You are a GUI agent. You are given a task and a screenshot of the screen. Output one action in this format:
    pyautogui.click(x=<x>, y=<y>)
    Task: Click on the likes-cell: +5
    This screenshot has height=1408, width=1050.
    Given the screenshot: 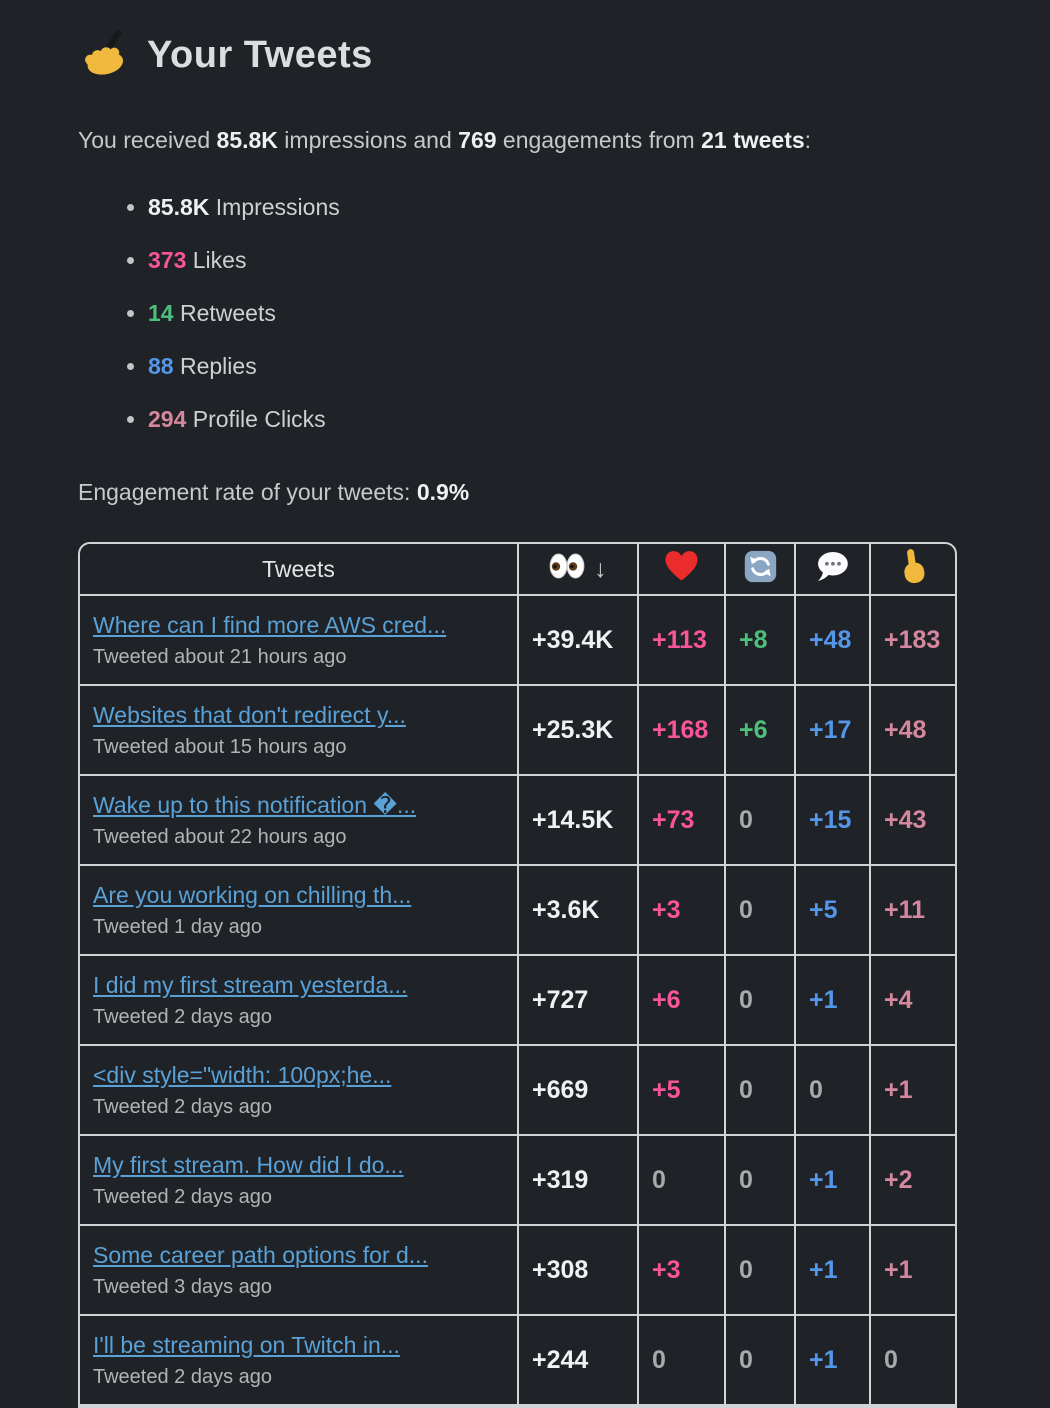 What is the action you would take?
    pyautogui.click(x=680, y=1091)
    